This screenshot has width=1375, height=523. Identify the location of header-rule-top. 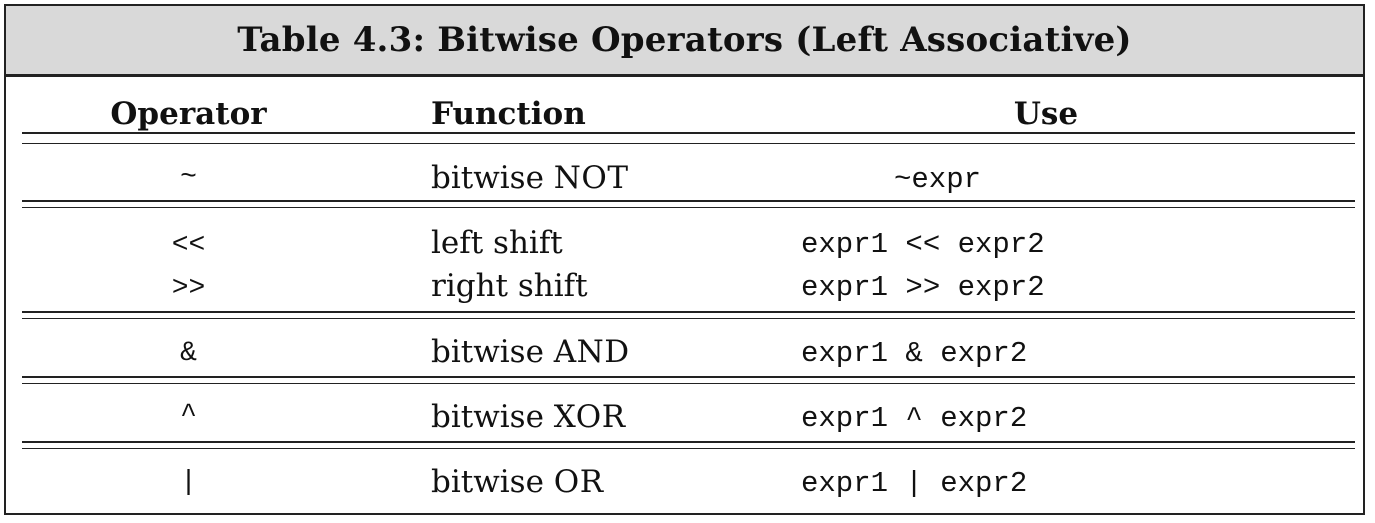
(688, 133).